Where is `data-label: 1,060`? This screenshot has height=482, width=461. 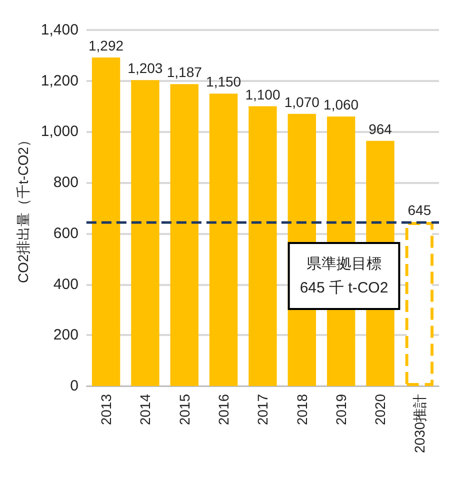
data-label: 1,060 is located at coordinates (341, 104).